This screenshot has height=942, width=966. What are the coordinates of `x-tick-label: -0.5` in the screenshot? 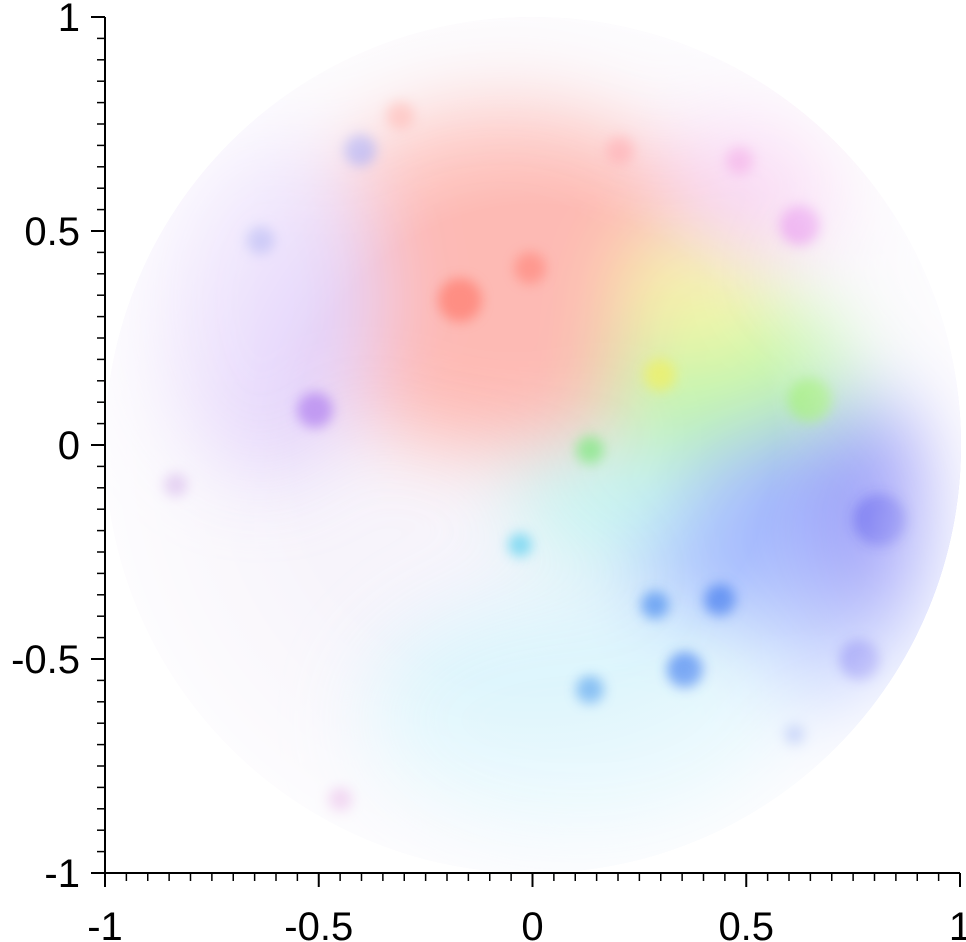 It's located at (318, 923).